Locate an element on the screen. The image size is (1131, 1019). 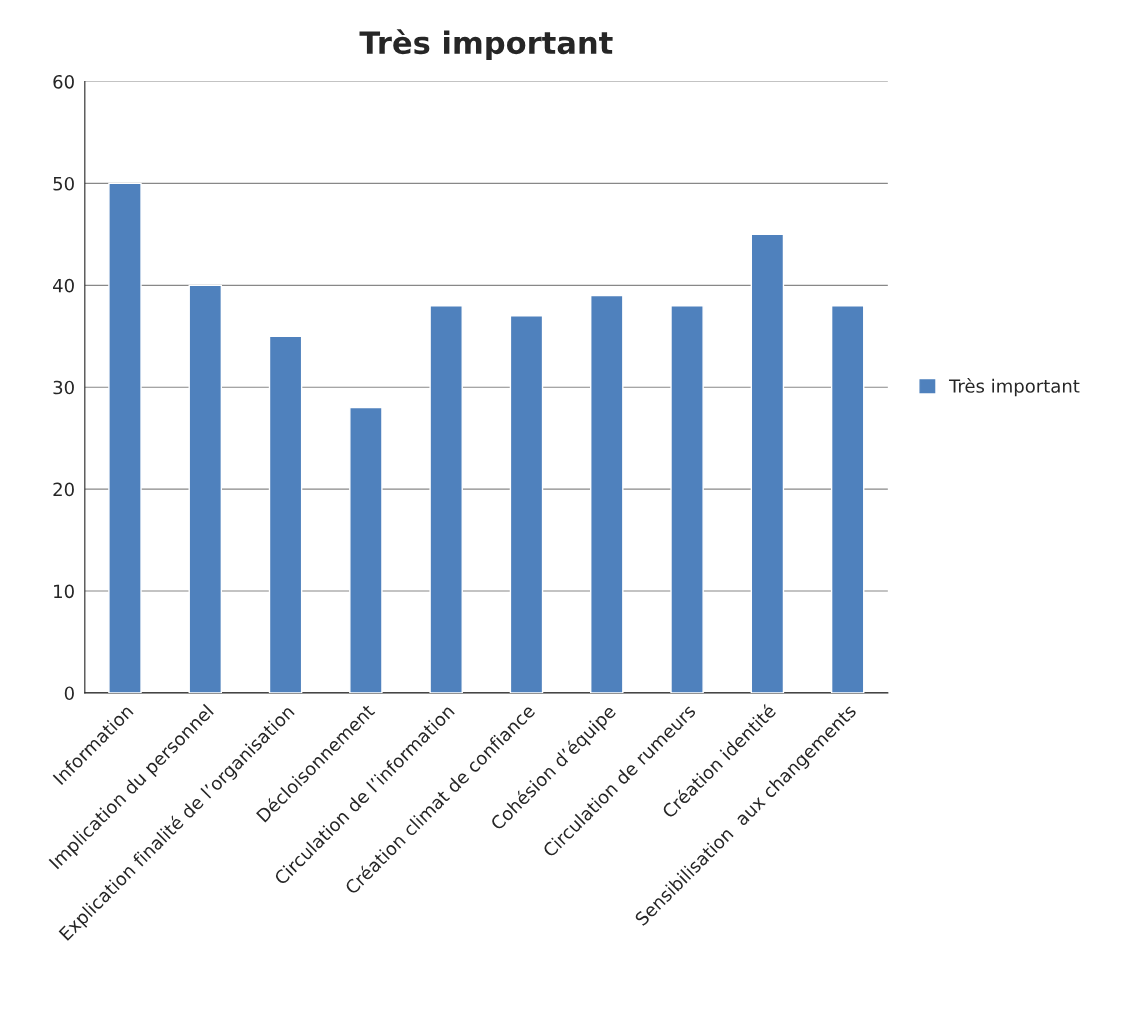
y-tick-label: 50 is located at coordinates (63, 183).